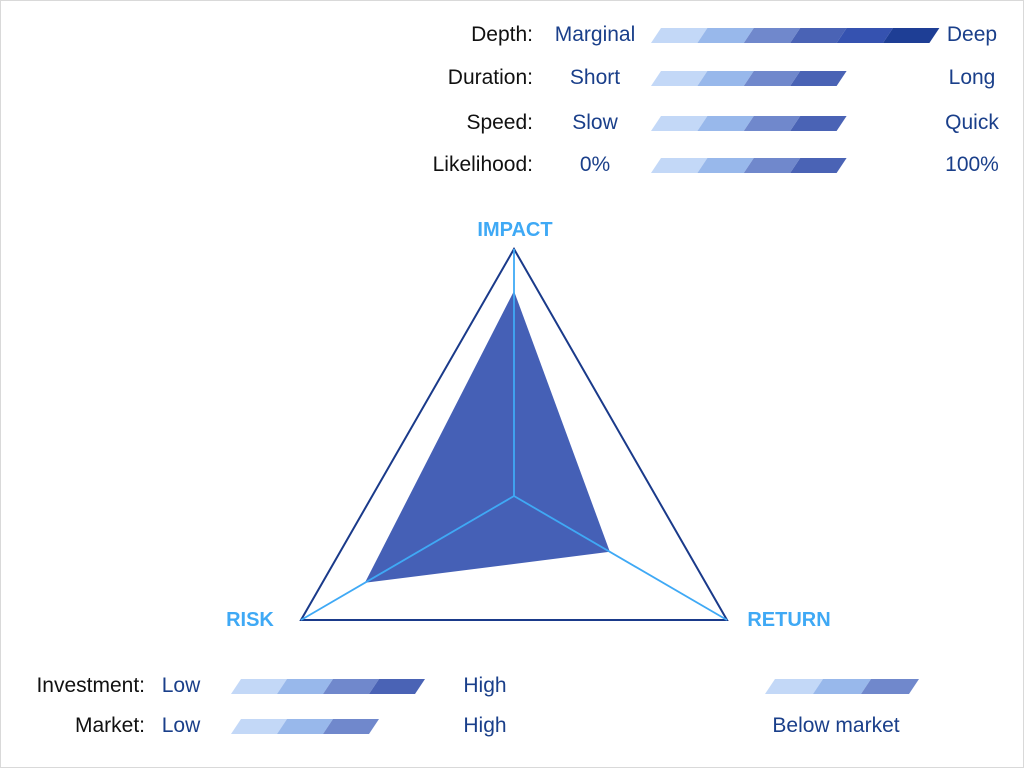  Describe the element at coordinates (502, 34) in the screenshot. I see `scale-label-depth: Depth:` at that location.